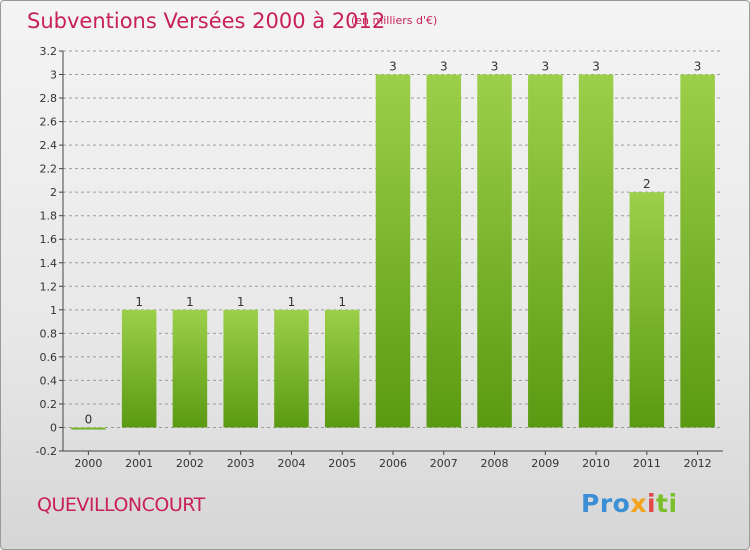  Describe the element at coordinates (241, 463) in the screenshot. I see `x-tick-label: 2003` at that location.